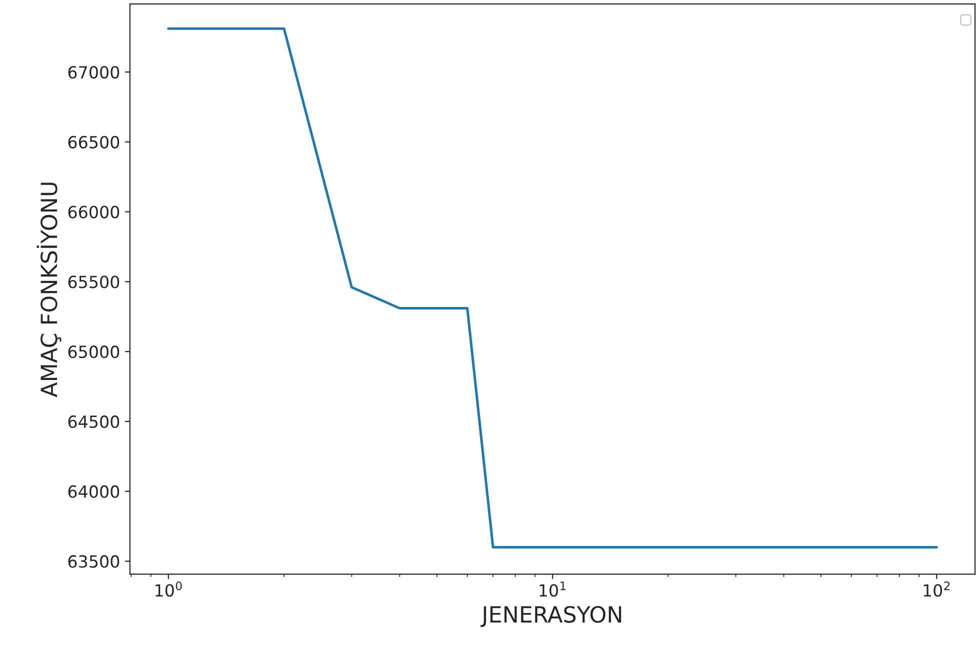 The image size is (977, 657). I want to click on y-tick-label: 63500, so click(94, 561).